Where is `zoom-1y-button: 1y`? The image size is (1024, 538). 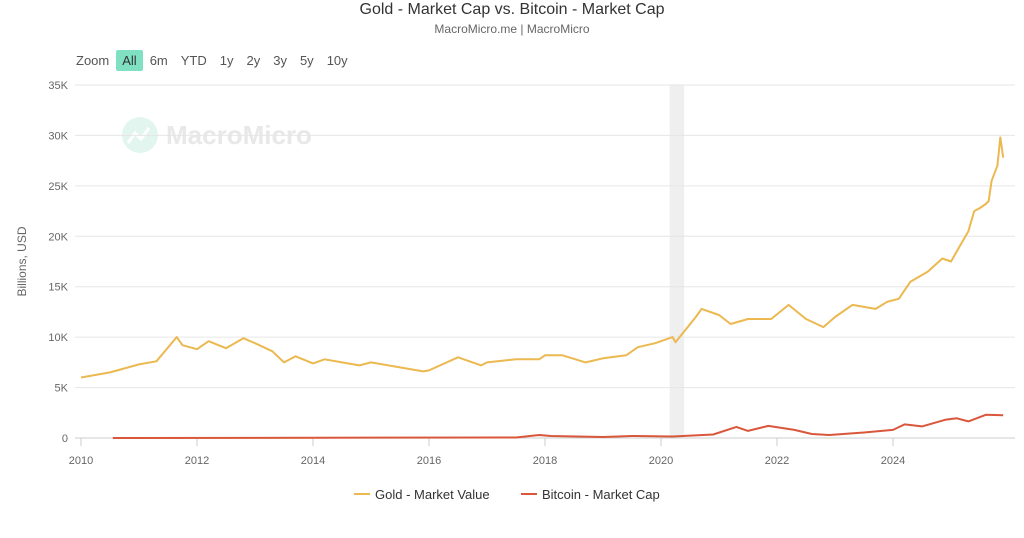
zoom-1y-button: 1y is located at coordinates (226, 60).